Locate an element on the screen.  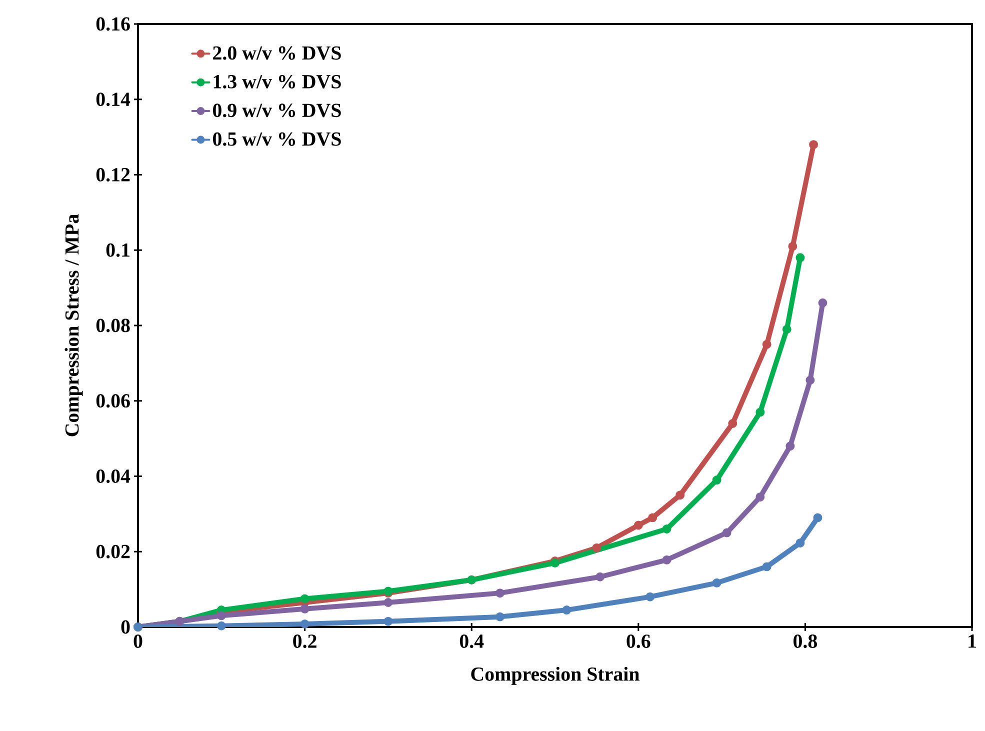
x-tick-label: 0.6 is located at coordinates (638, 641).